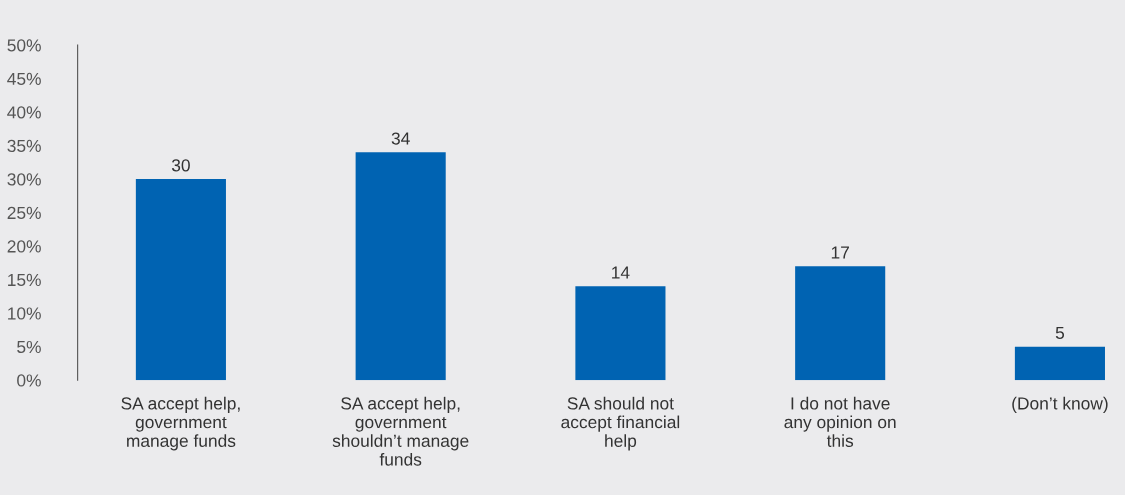  Describe the element at coordinates (621, 272) in the screenshot. I see `data-label: 14` at that location.